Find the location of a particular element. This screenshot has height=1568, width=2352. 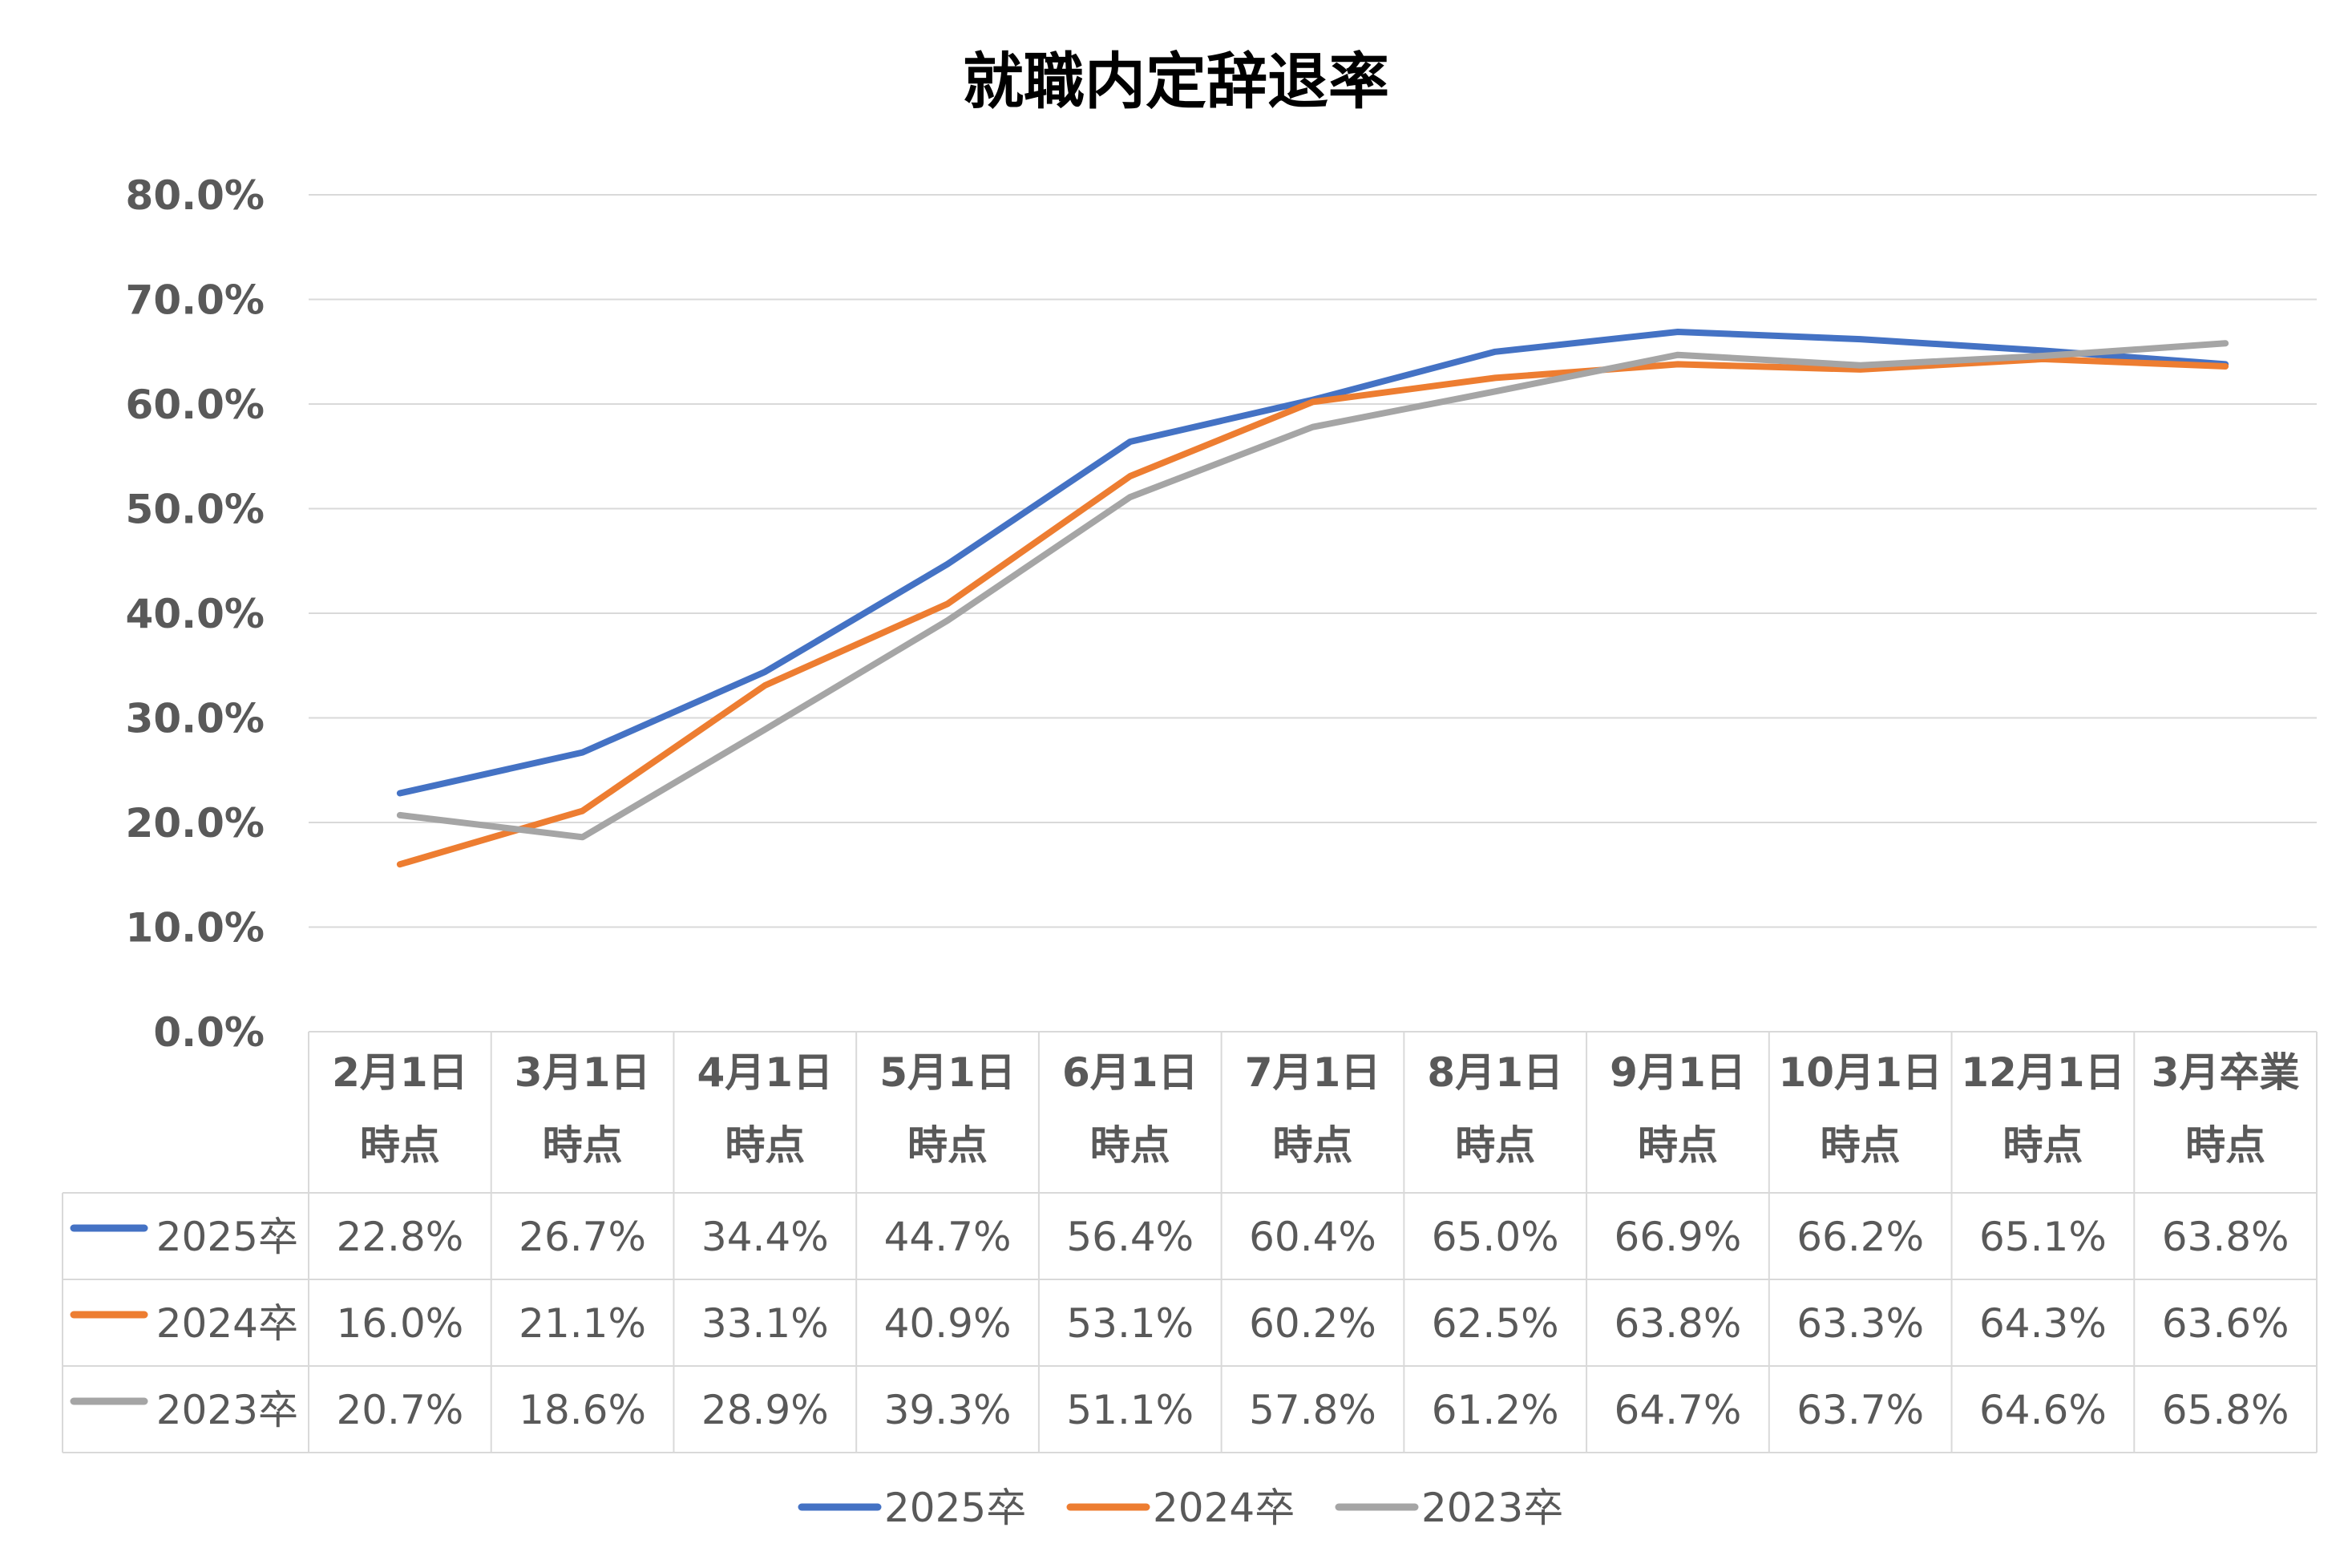

data-cell: 65.8% is located at coordinates (2225, 1410).